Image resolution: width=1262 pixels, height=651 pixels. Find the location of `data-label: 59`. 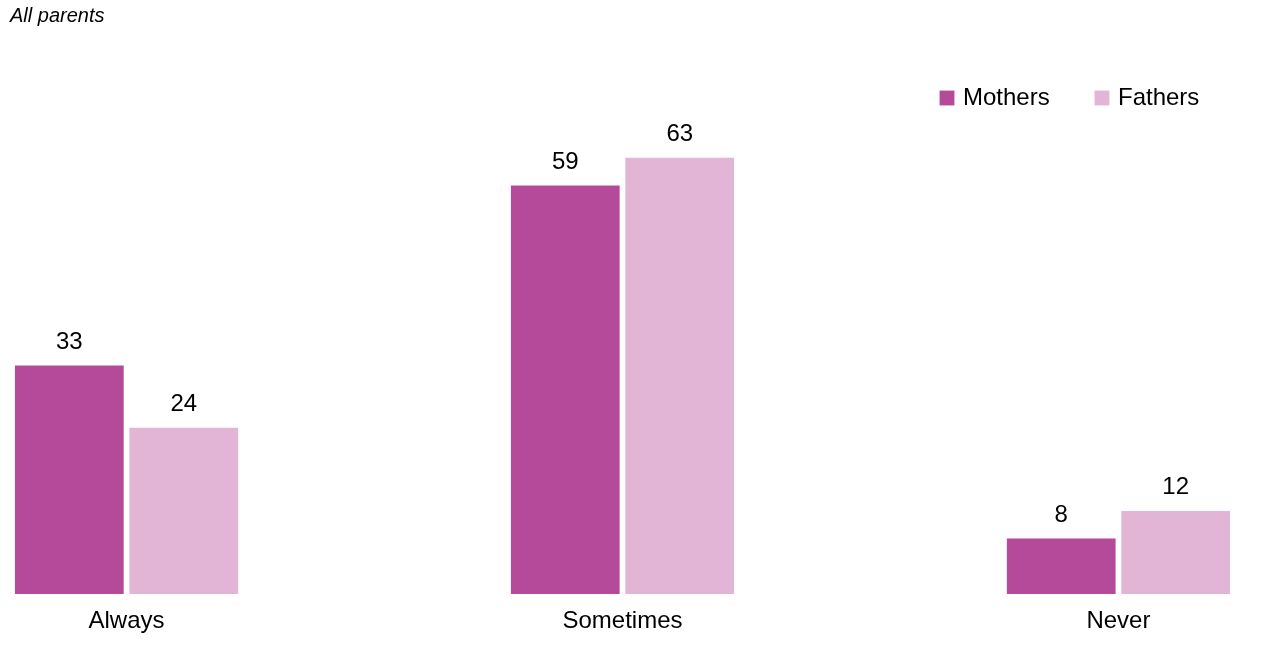

data-label: 59 is located at coordinates (565, 160).